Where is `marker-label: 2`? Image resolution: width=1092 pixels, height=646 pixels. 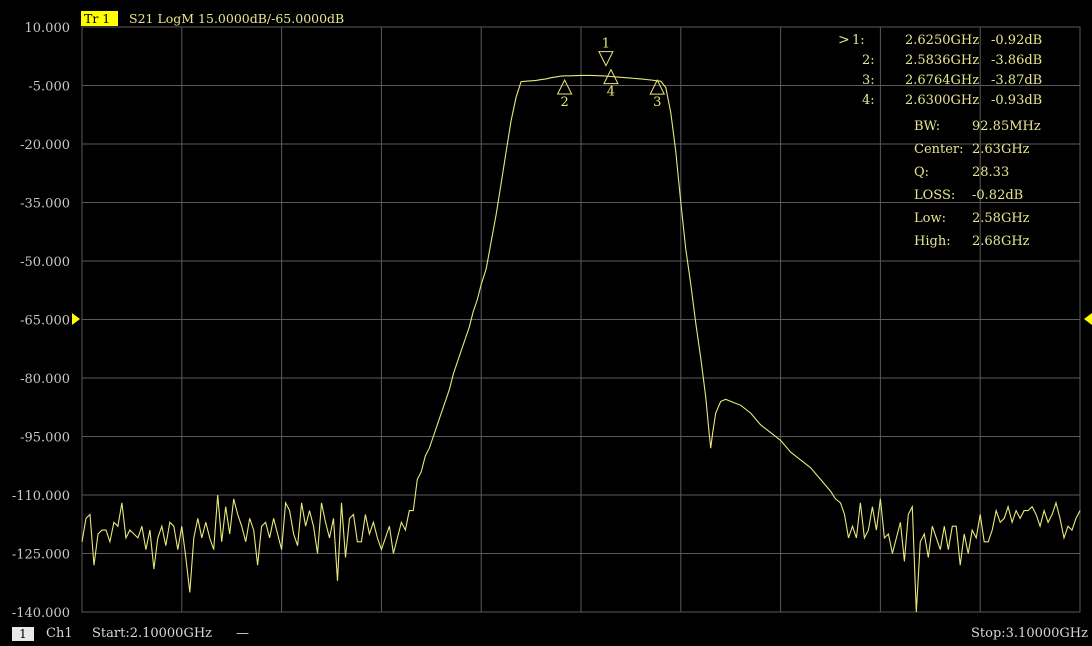 marker-label: 2 is located at coordinates (564, 102).